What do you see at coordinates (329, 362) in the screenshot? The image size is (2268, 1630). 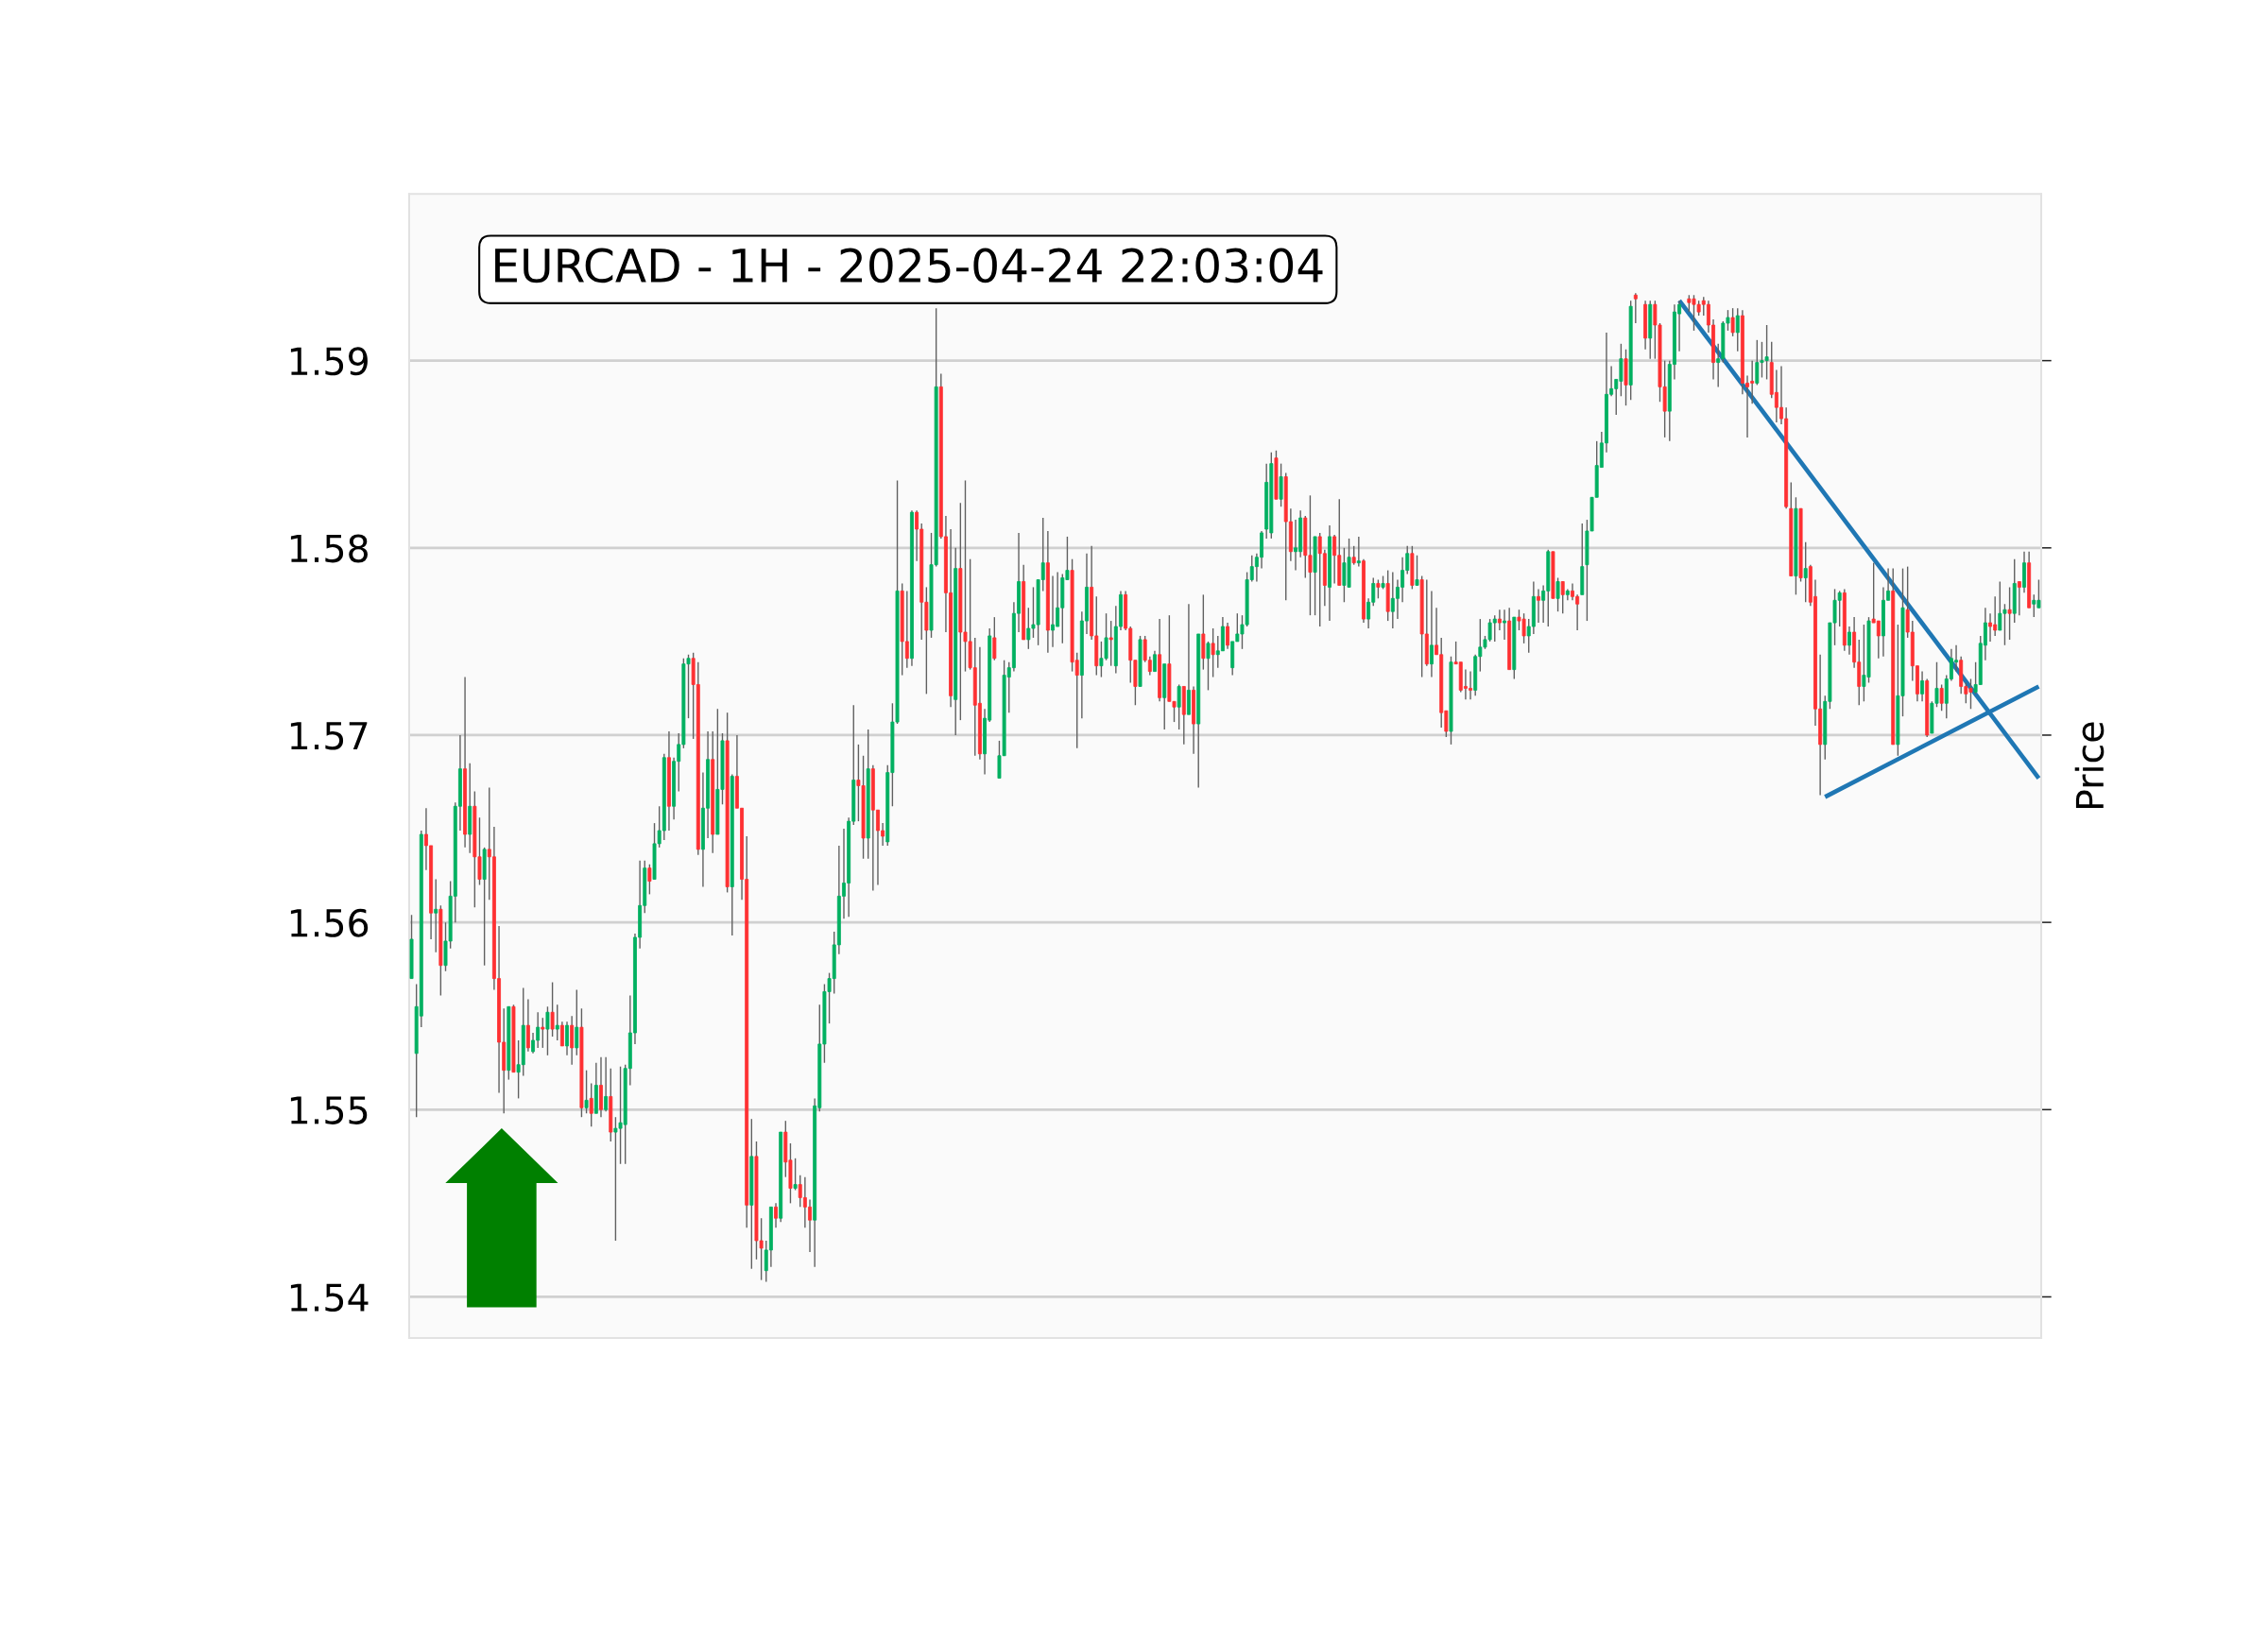 I see `y-tick-label: 1.59` at bounding box center [329, 362].